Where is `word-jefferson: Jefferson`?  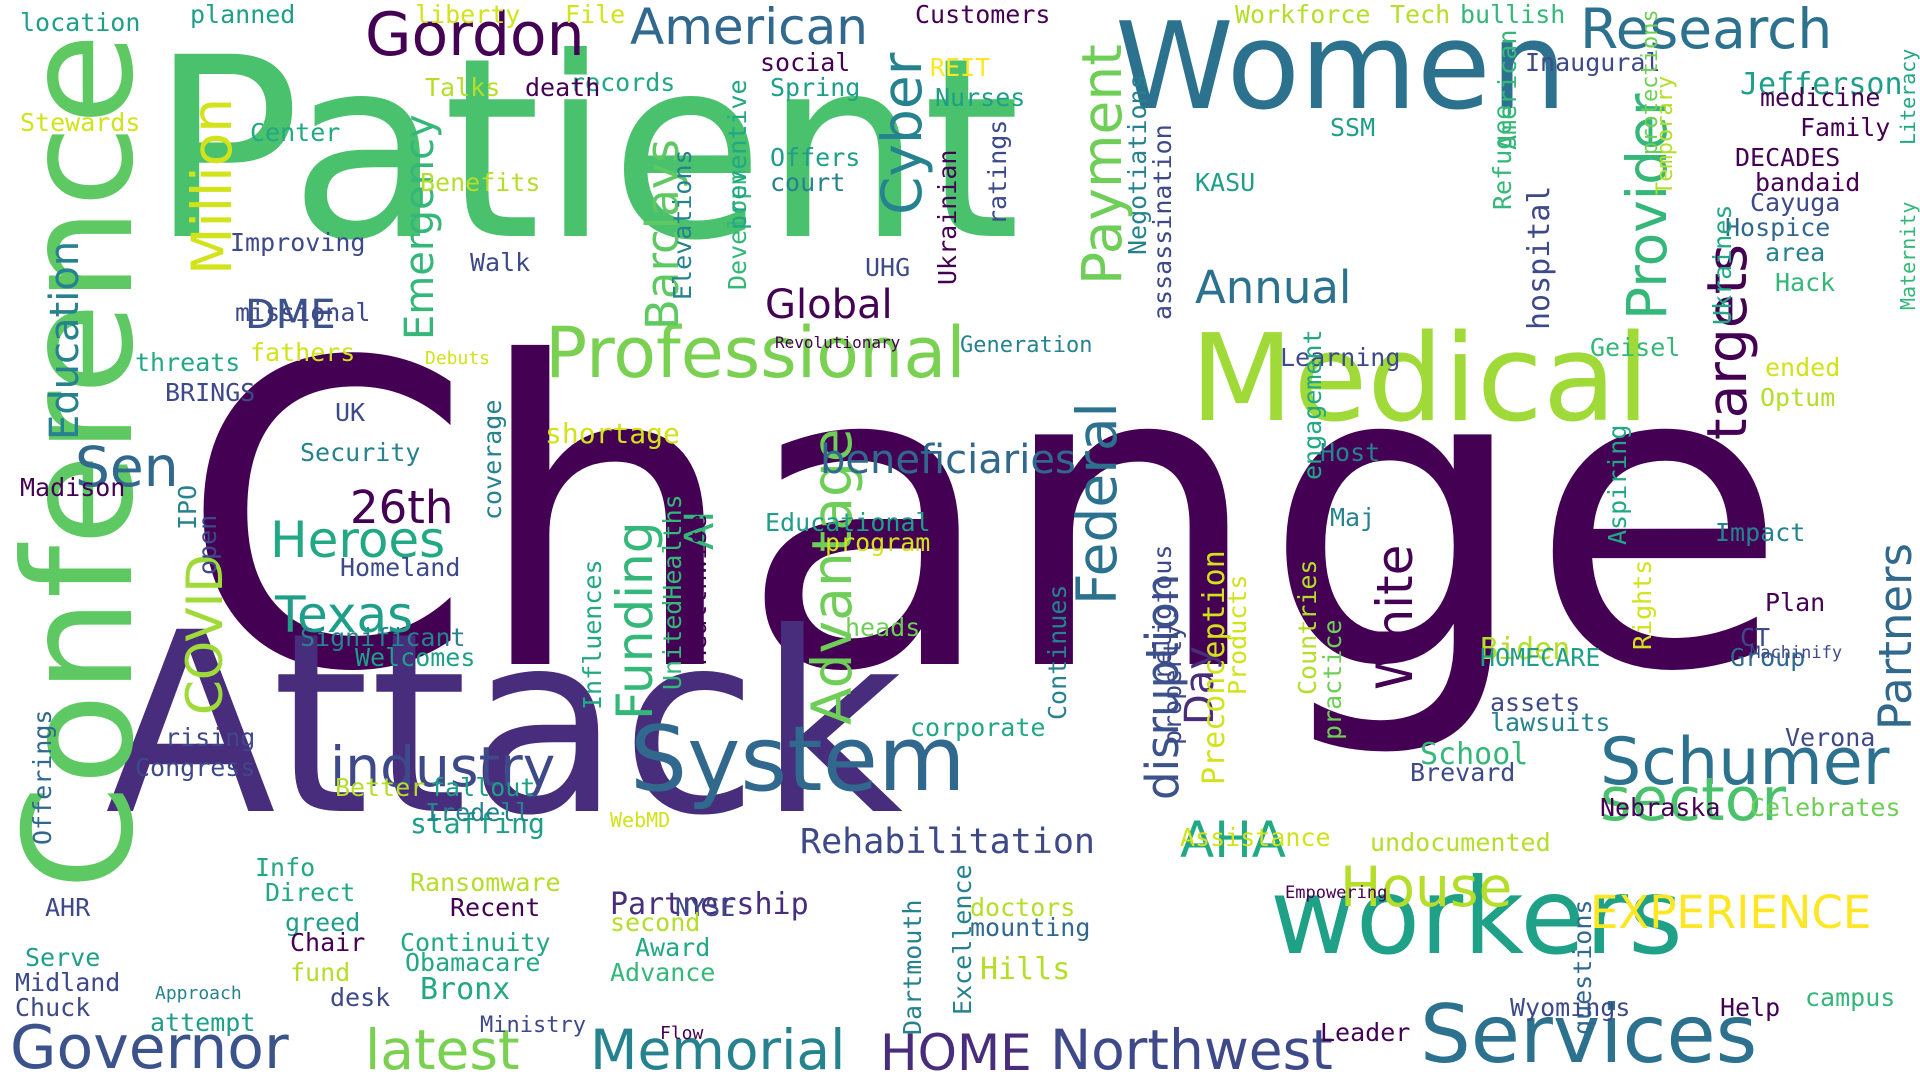
word-jefferson: Jefferson is located at coordinates (1821, 84).